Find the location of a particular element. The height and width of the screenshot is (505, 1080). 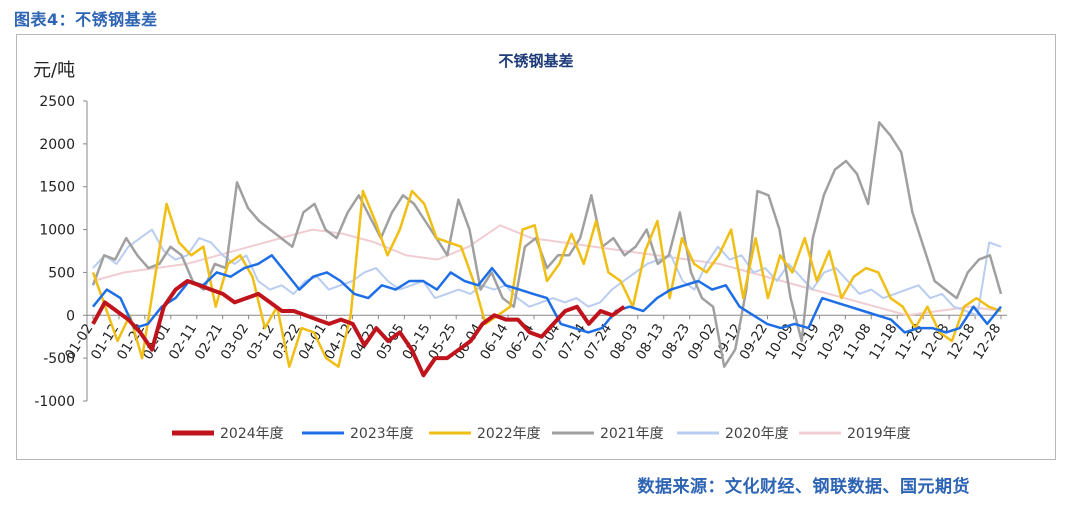

y-tick-label: 2500 is located at coordinates (57, 102).